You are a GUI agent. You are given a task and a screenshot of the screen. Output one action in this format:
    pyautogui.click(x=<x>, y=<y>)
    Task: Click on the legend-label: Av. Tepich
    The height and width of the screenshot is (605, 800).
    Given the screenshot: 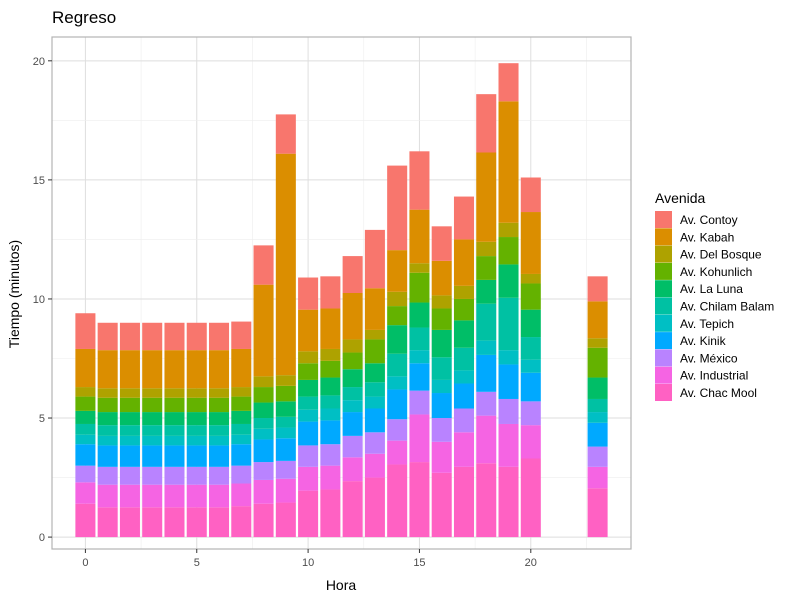 What is the action you would take?
    pyautogui.click(x=707, y=324)
    